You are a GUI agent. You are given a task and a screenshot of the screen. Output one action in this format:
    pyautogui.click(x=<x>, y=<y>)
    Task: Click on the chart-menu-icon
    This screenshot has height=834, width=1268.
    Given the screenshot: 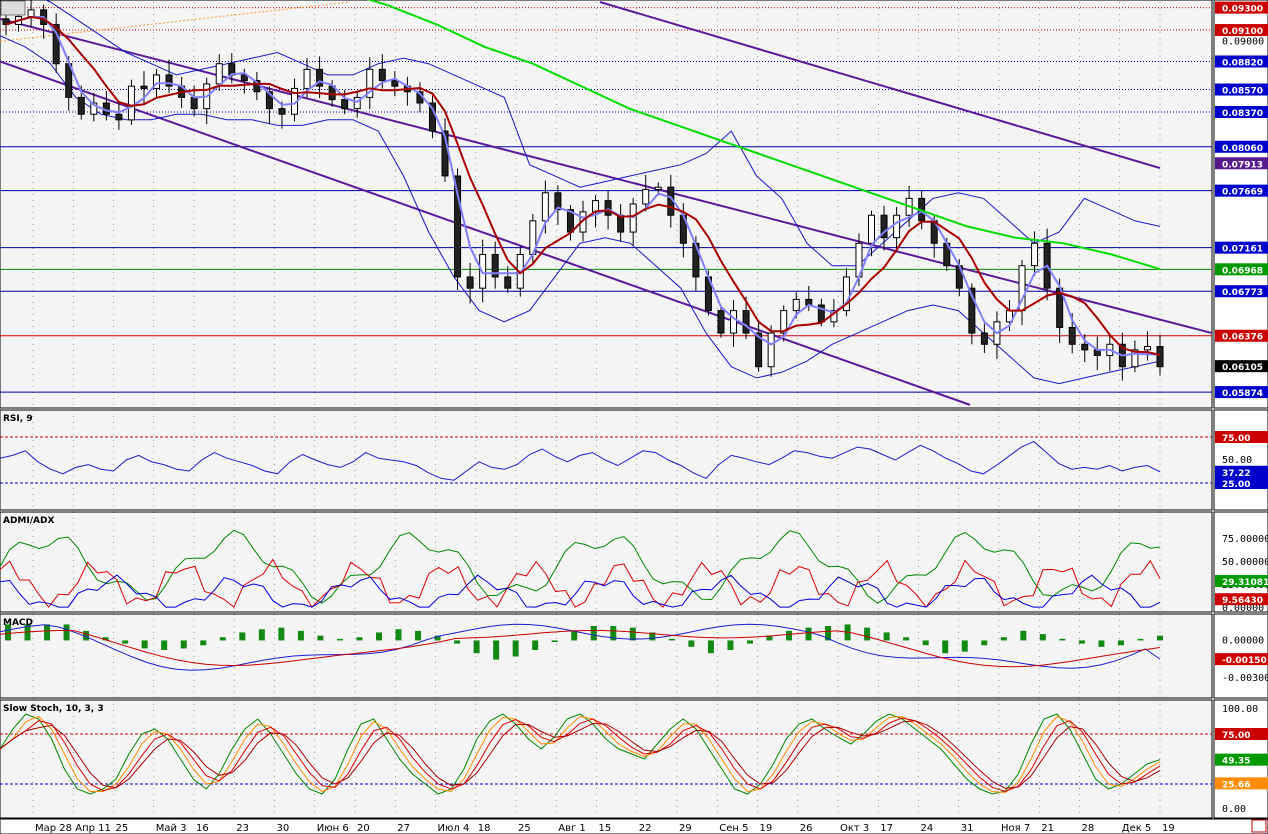 What is the action you would take?
    pyautogui.click(x=13, y=8)
    